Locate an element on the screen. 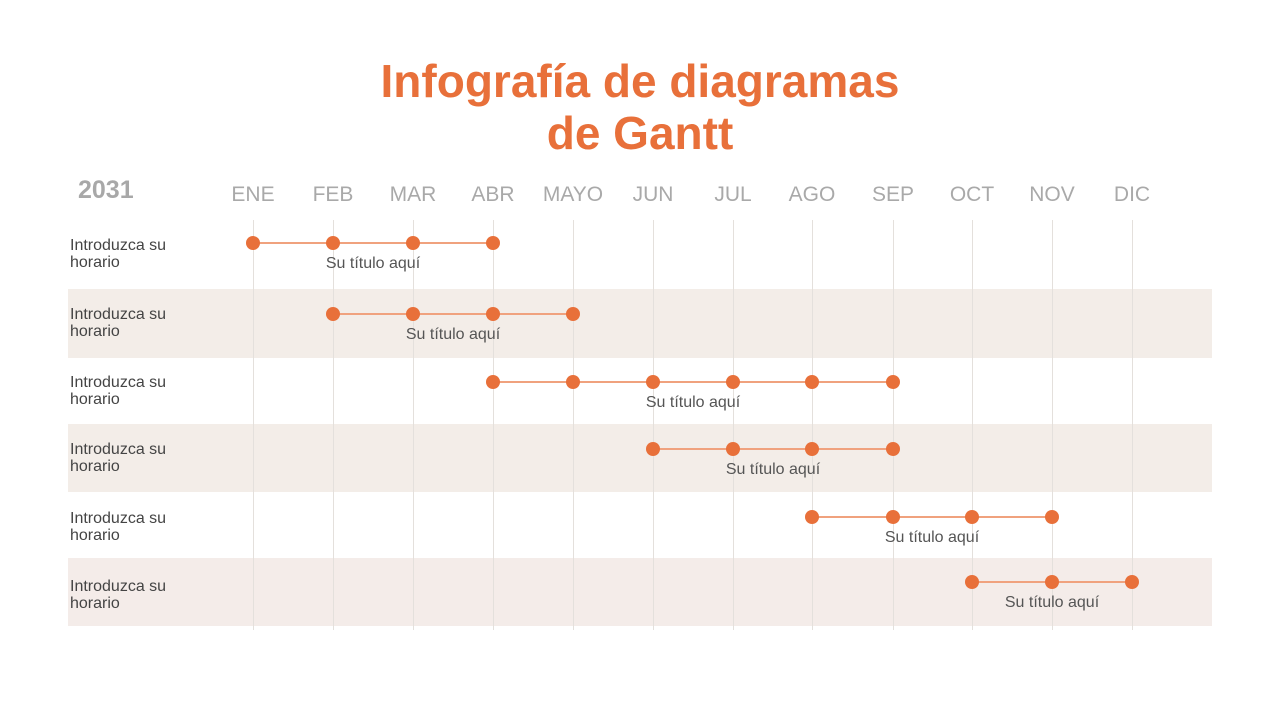  page-title: Infografía de diagramas de Gantt is located at coordinates (640, 107).